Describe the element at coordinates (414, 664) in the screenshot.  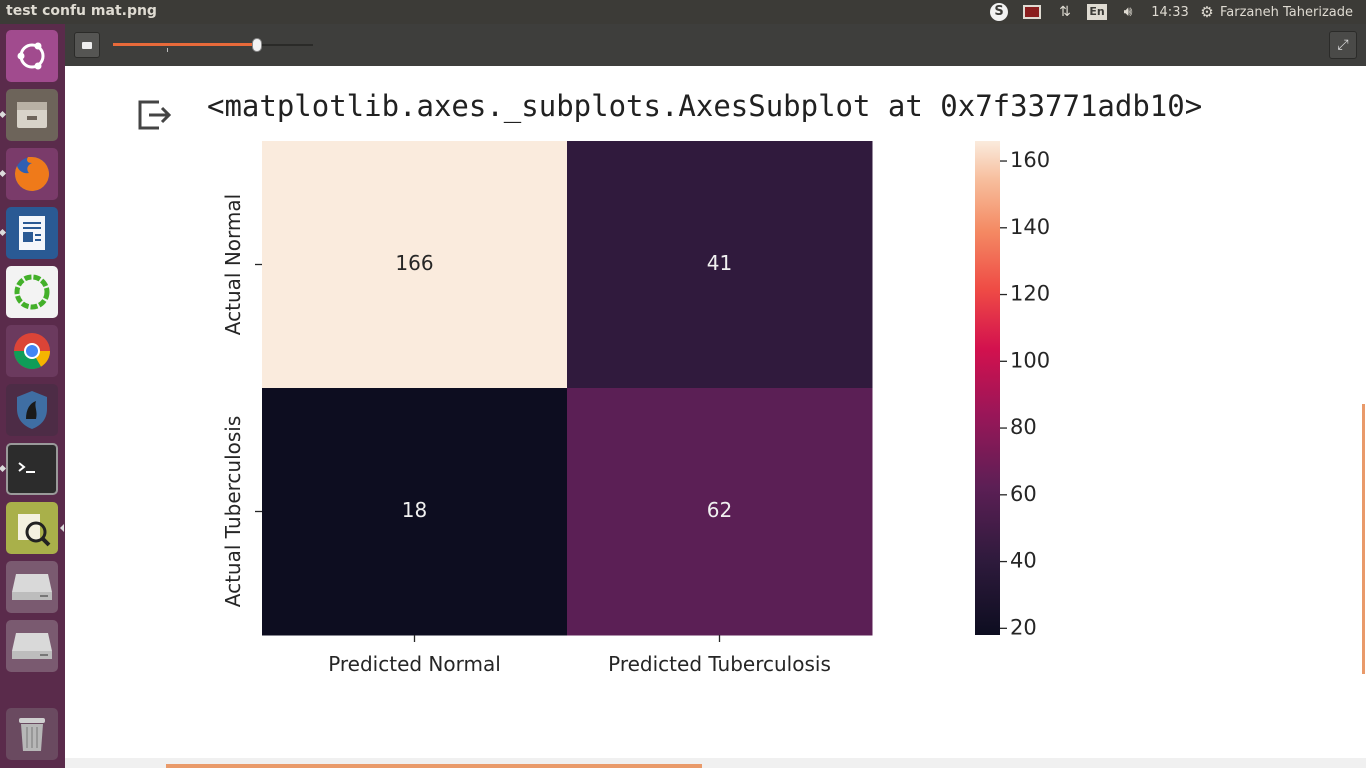
I see `x-tick-label: Predicted Normal` at that location.